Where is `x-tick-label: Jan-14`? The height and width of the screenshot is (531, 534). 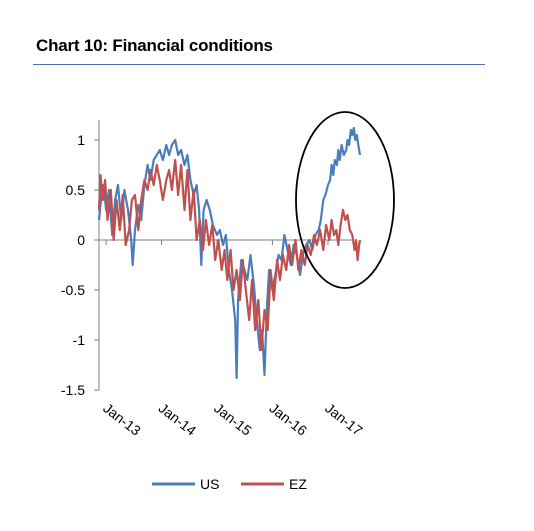 x-tick-label: Jan-14 is located at coordinates (178, 419).